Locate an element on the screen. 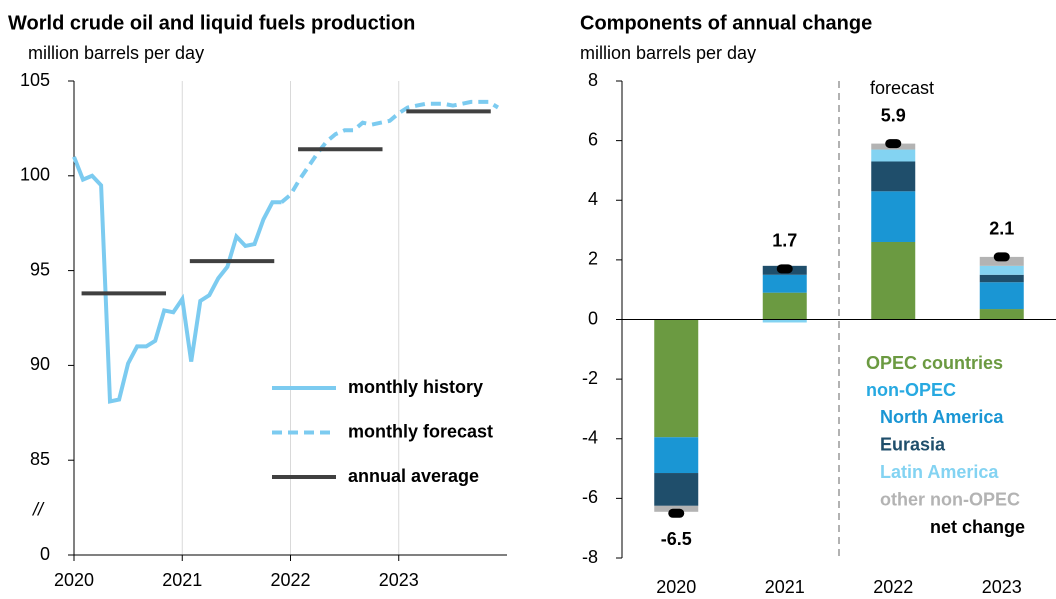  y-tick-label: 2 is located at coordinates (593, 259).